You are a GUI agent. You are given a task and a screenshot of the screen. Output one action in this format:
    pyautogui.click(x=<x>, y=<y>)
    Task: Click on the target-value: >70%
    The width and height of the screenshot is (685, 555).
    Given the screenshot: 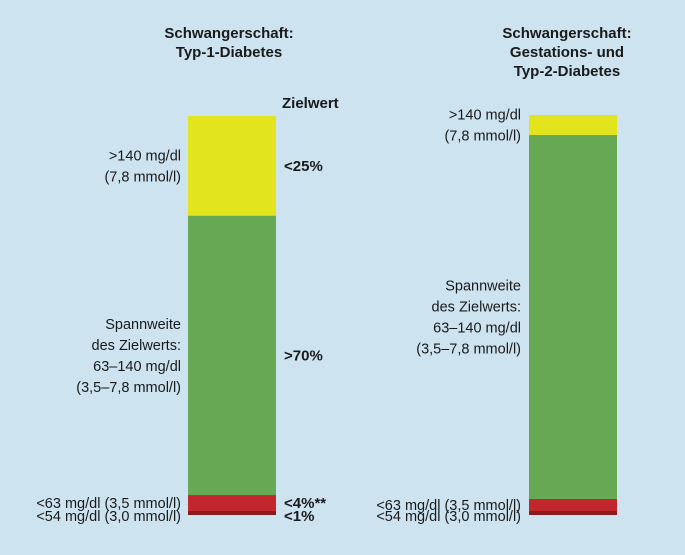 What is the action you would take?
    pyautogui.click(x=303, y=355)
    